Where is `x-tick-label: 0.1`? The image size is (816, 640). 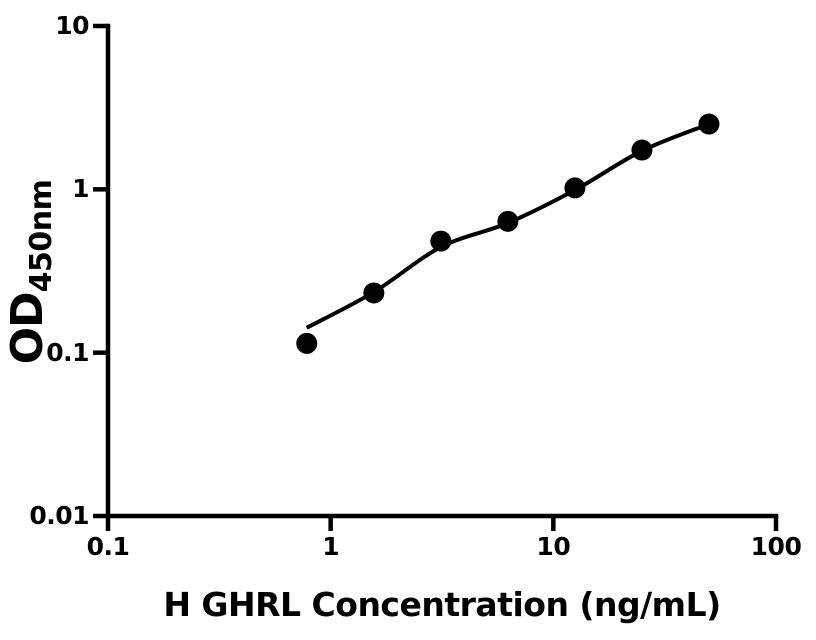 x-tick-label: 0.1 is located at coordinates (108, 546).